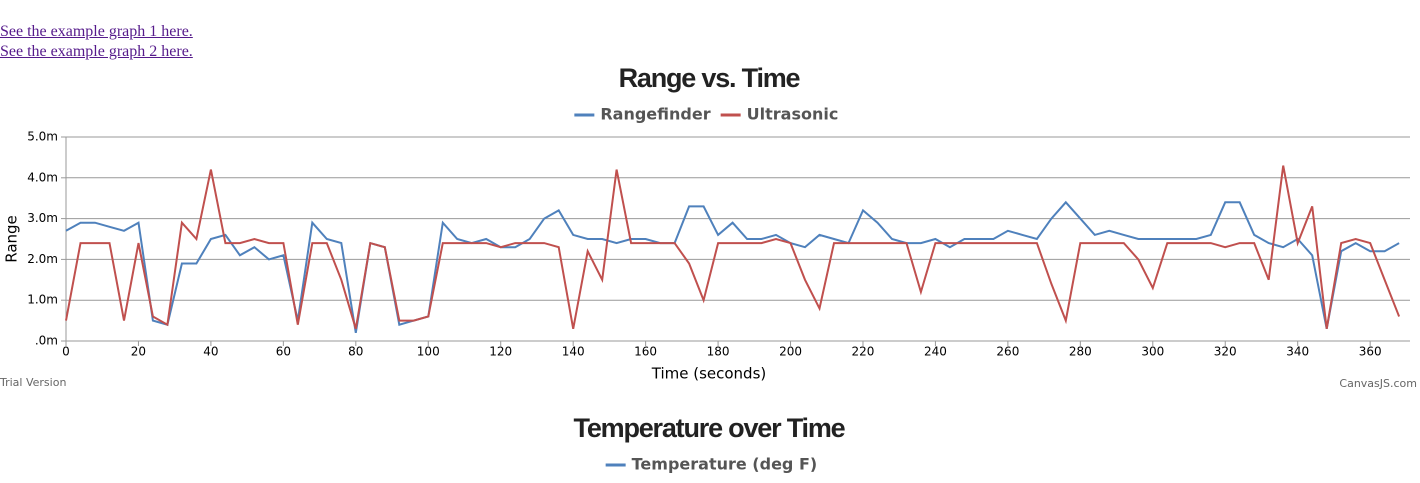  I want to click on y-axis-title: Range, so click(12, 239).